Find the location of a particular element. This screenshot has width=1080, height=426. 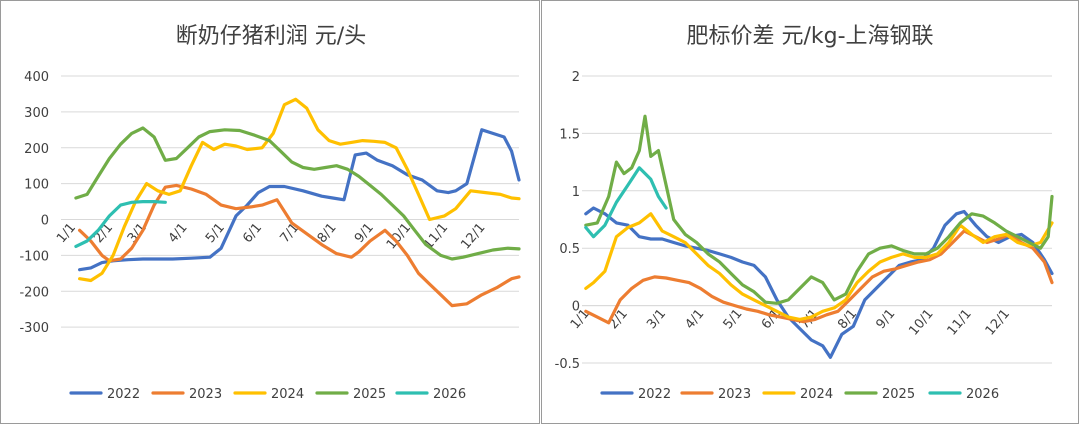

piglet-y-tick-label: 100 is located at coordinates (36, 185).